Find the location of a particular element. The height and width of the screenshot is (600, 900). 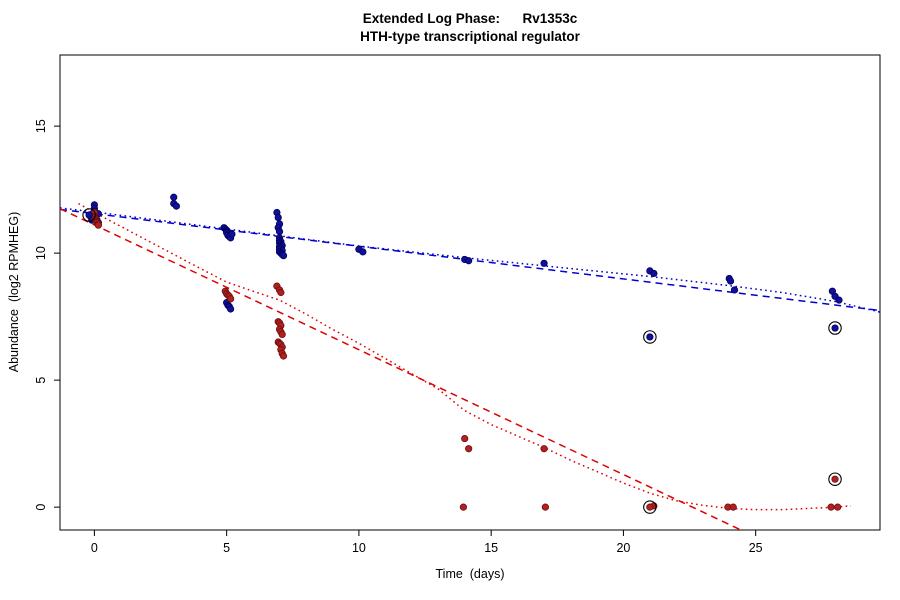

x-tick-label: 15 is located at coordinates (491, 548).